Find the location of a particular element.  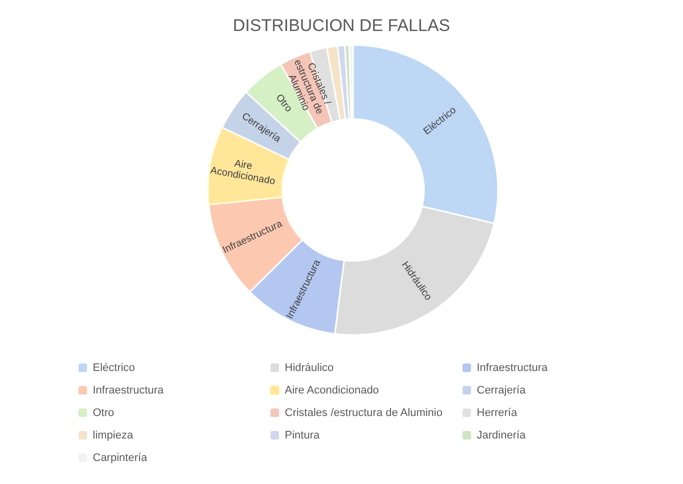

legend-label: Aire Acondicionado is located at coordinates (331, 390).